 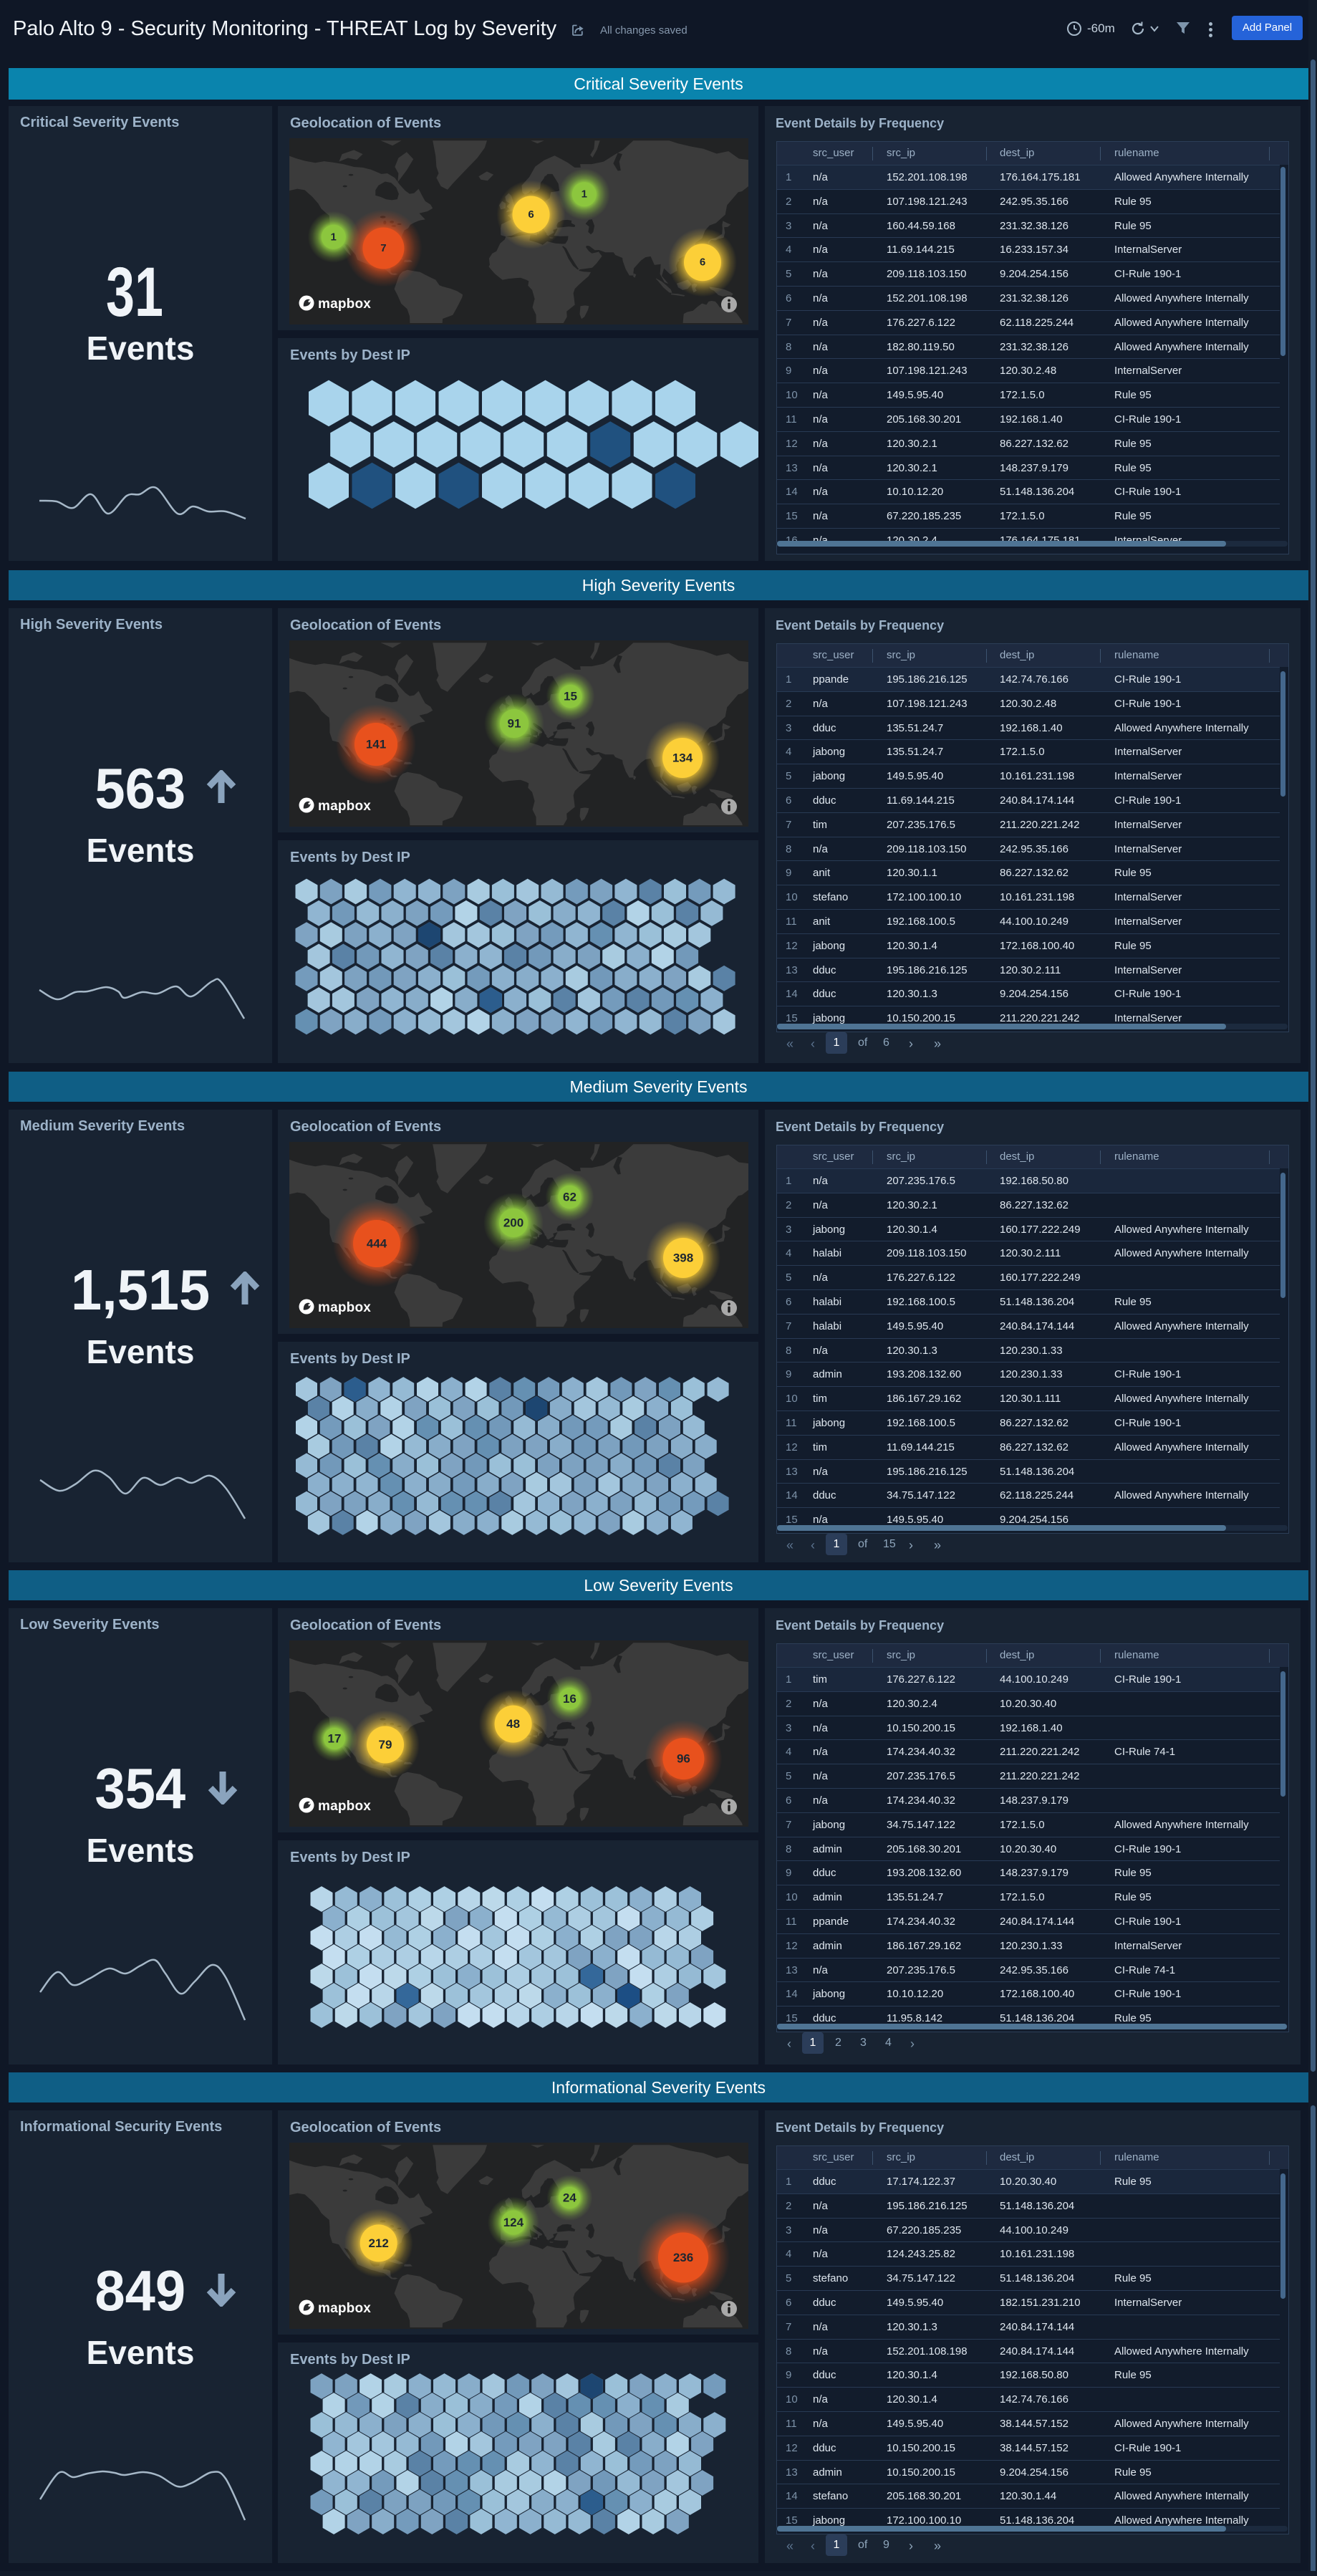 I want to click on svg-text: 124, so click(x=513, y=2222).